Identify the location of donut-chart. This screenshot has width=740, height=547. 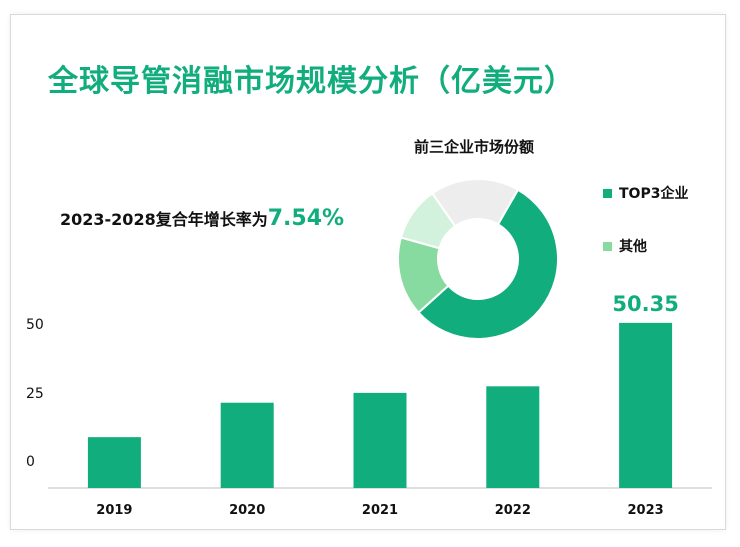
(478, 259).